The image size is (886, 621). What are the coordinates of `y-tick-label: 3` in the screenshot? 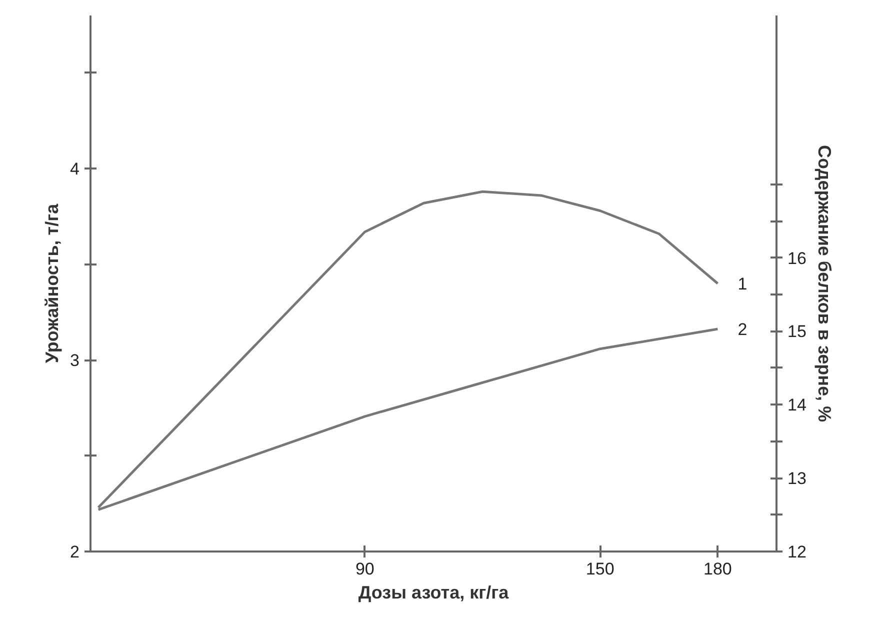 It's located at (75, 360).